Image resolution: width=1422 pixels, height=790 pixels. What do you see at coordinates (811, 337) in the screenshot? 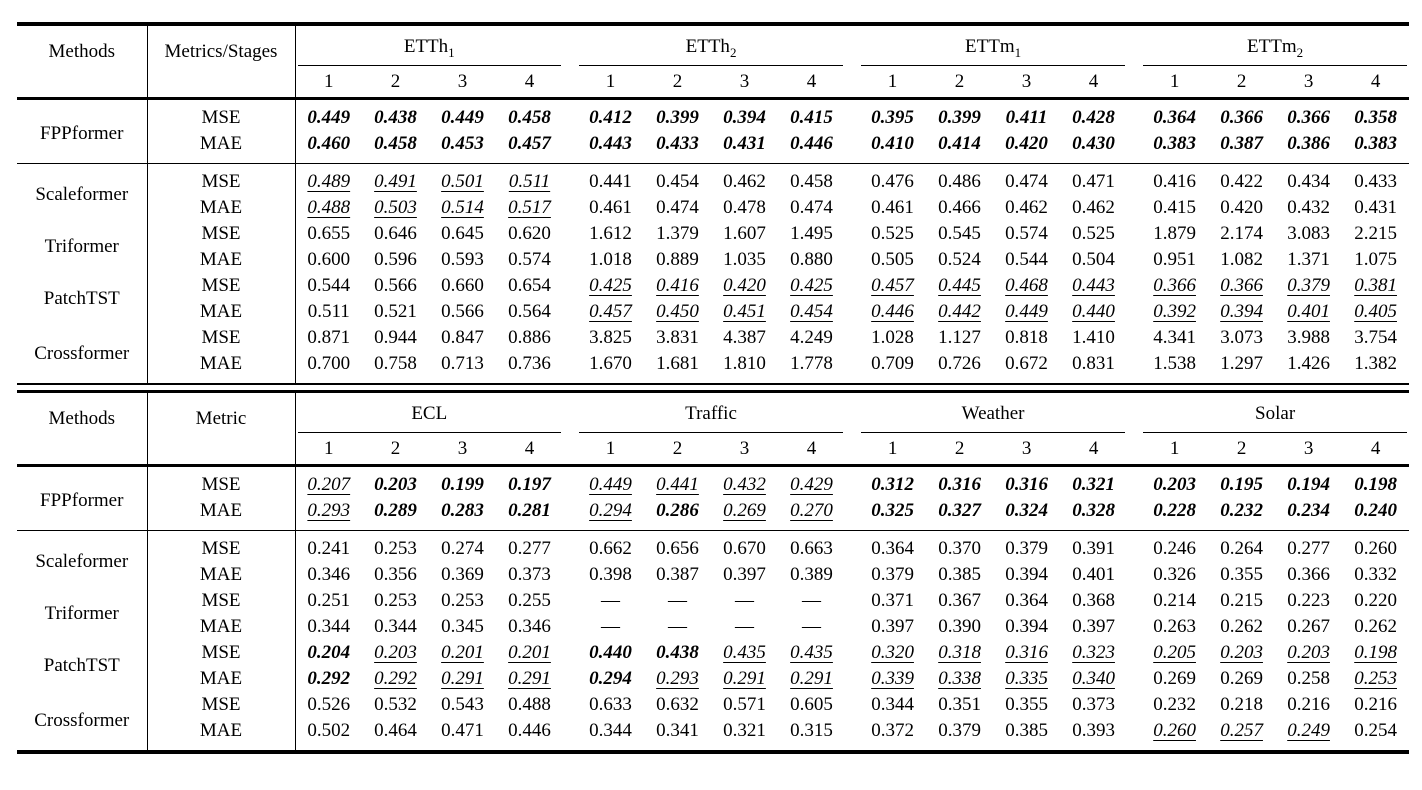
I see `value-cell: 4.249` at bounding box center [811, 337].